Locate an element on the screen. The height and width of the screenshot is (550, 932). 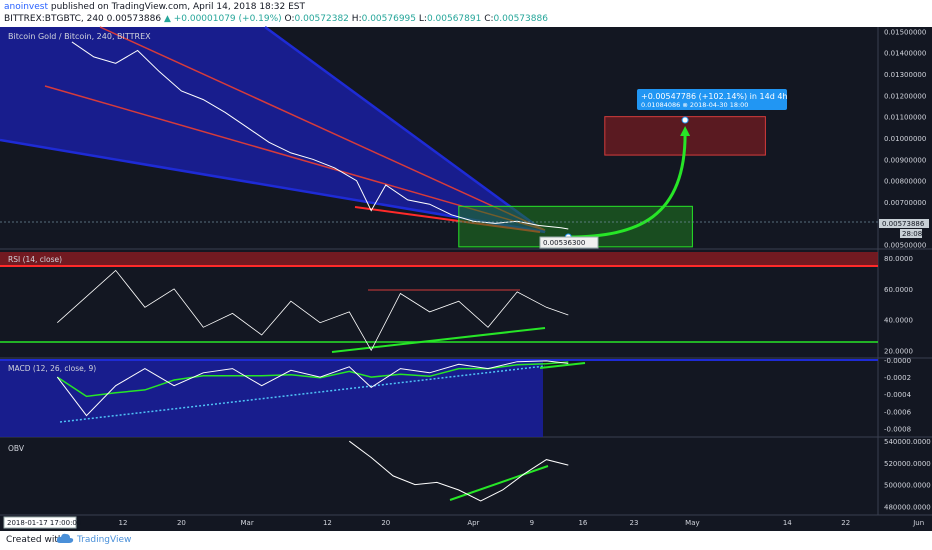
macd-trend-line is located at coordinates (302, 394).